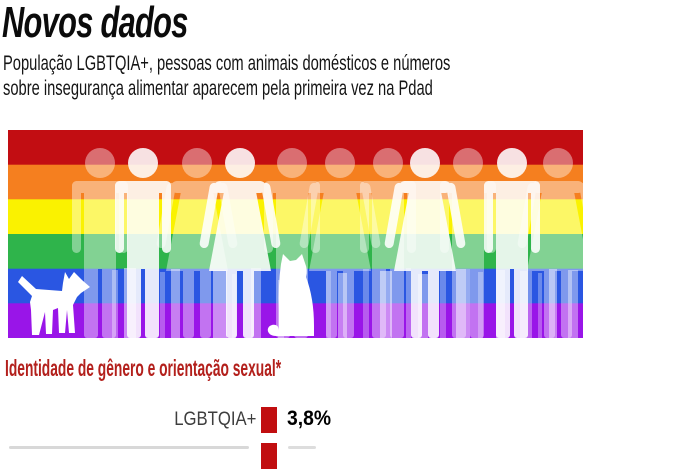  What do you see at coordinates (309, 418) in the screenshot?
I see `bar-value-lgbtqia: 3,8%` at bounding box center [309, 418].